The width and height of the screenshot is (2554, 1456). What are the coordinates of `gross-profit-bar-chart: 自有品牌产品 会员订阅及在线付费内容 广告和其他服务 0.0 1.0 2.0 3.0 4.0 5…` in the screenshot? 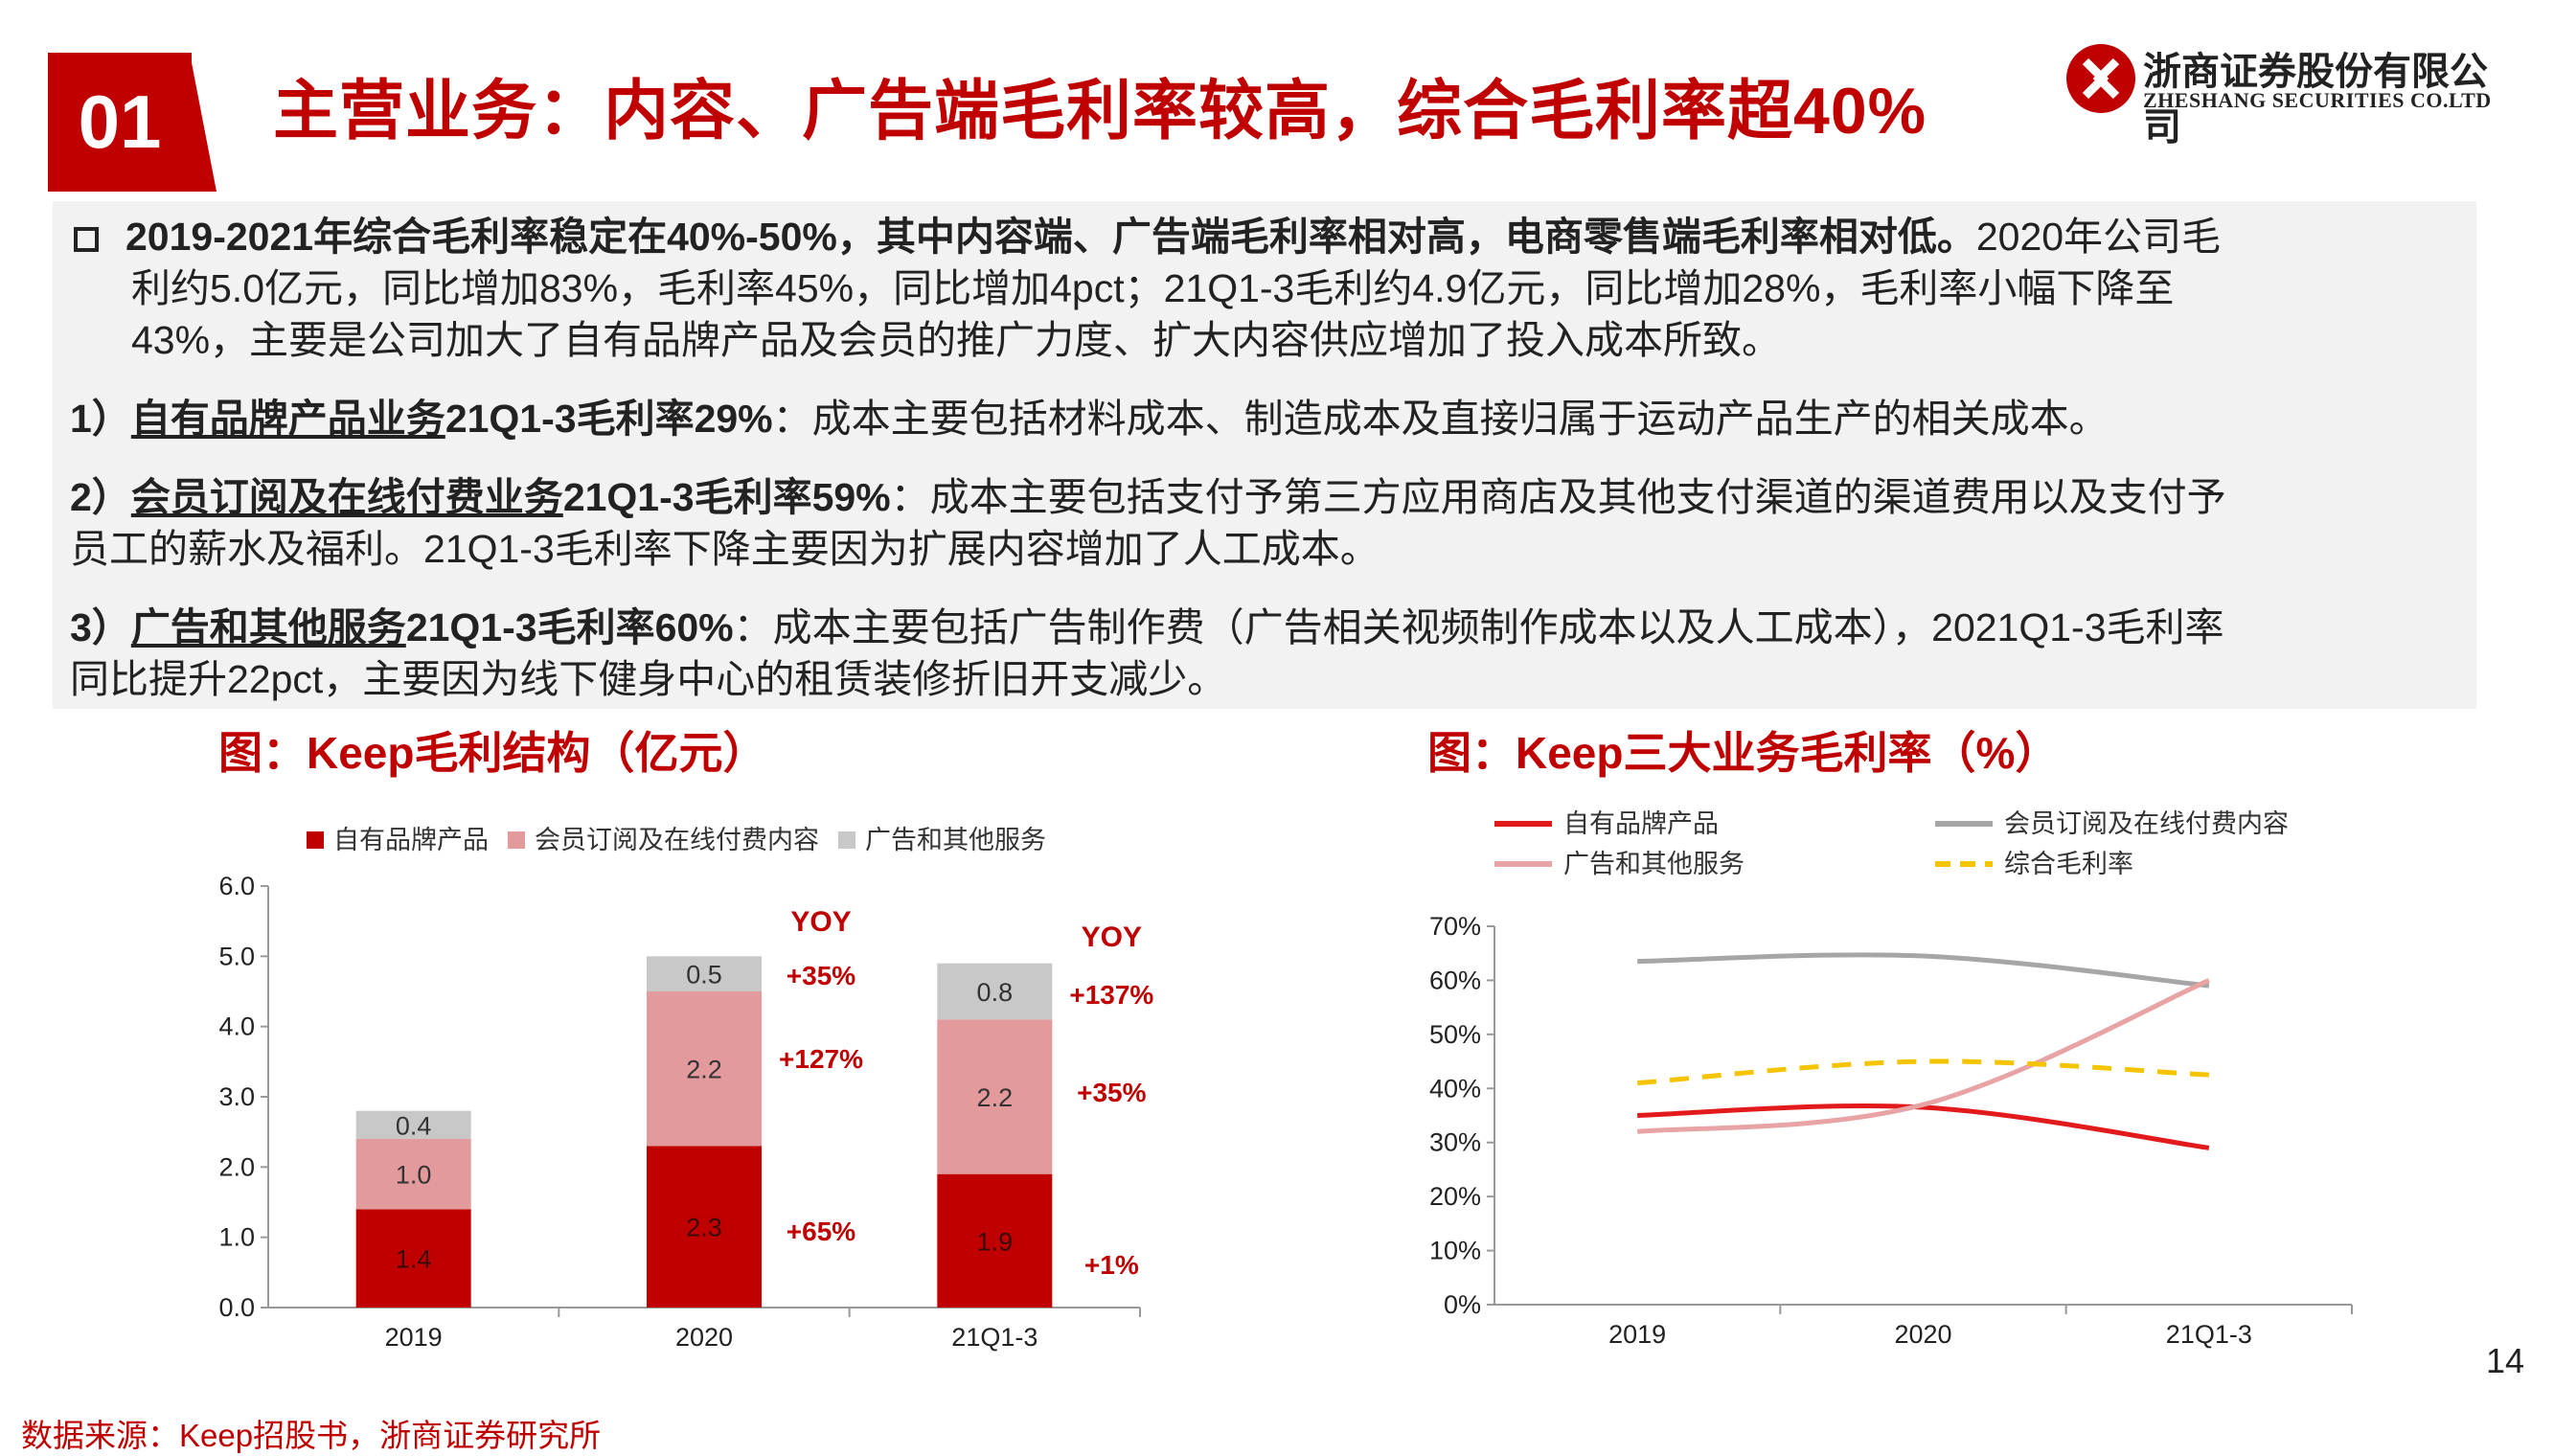 It's located at (685, 1089).